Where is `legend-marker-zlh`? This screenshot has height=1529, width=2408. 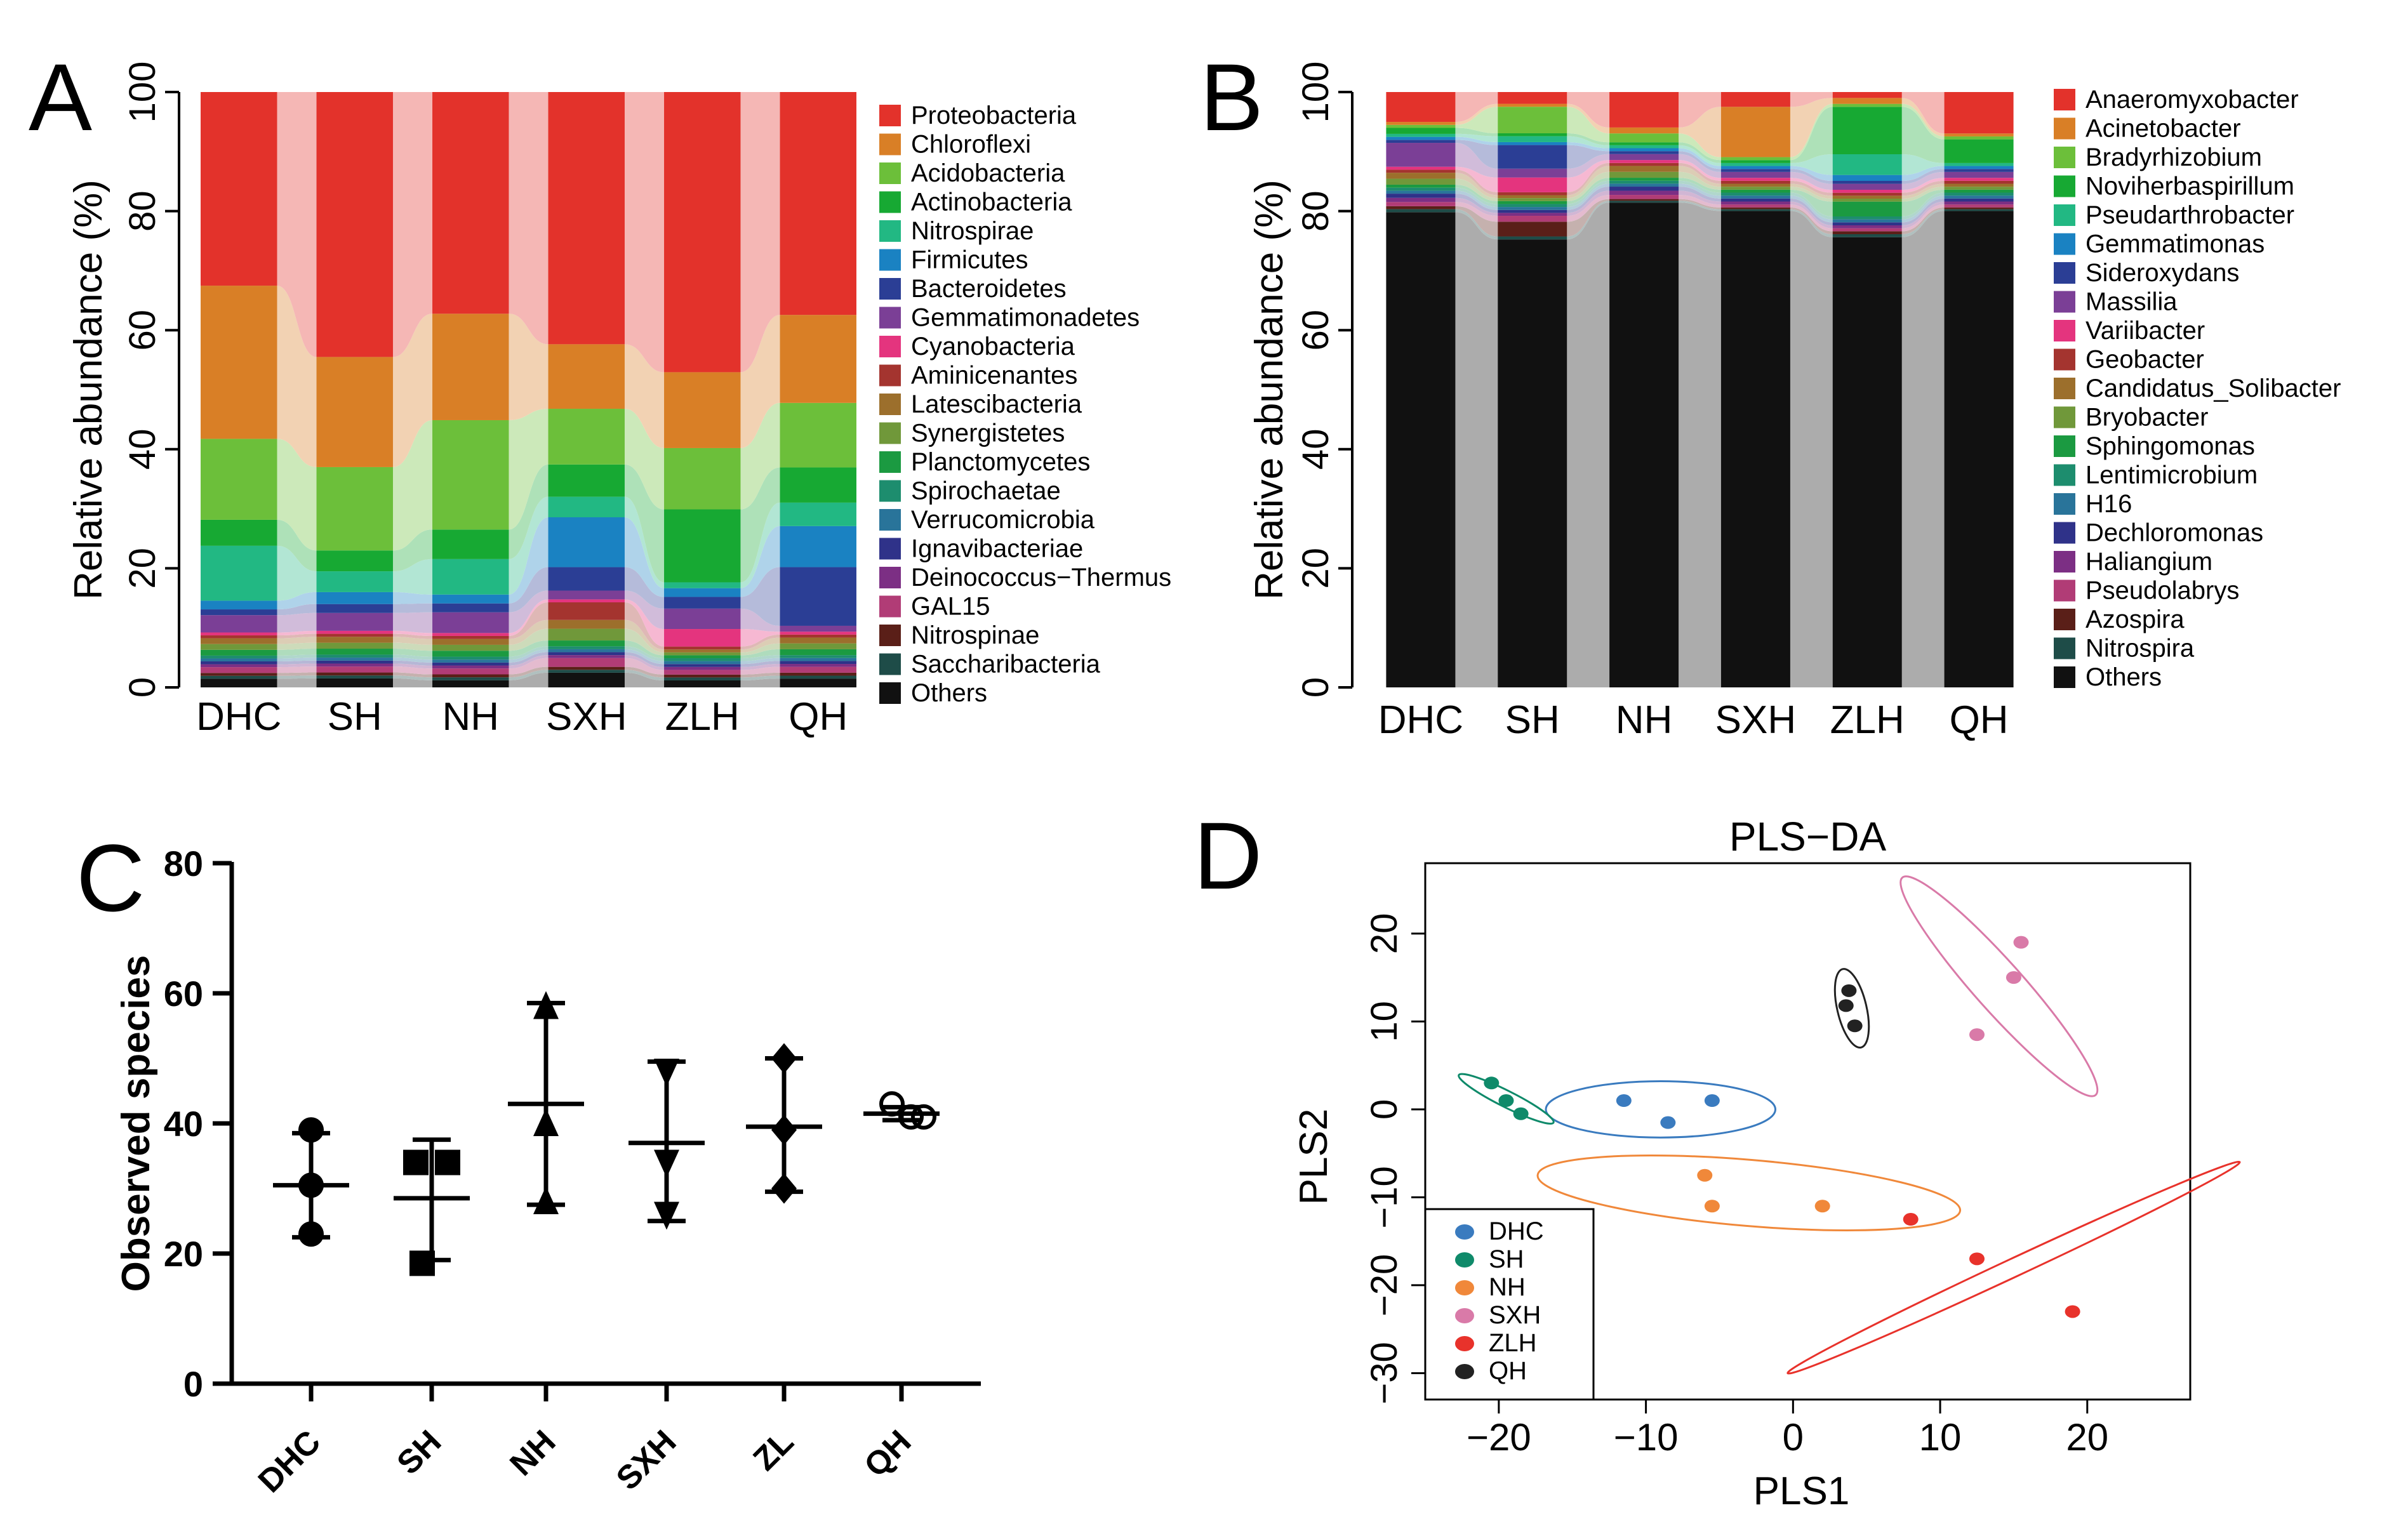 legend-marker-zlh is located at coordinates (1464, 1344).